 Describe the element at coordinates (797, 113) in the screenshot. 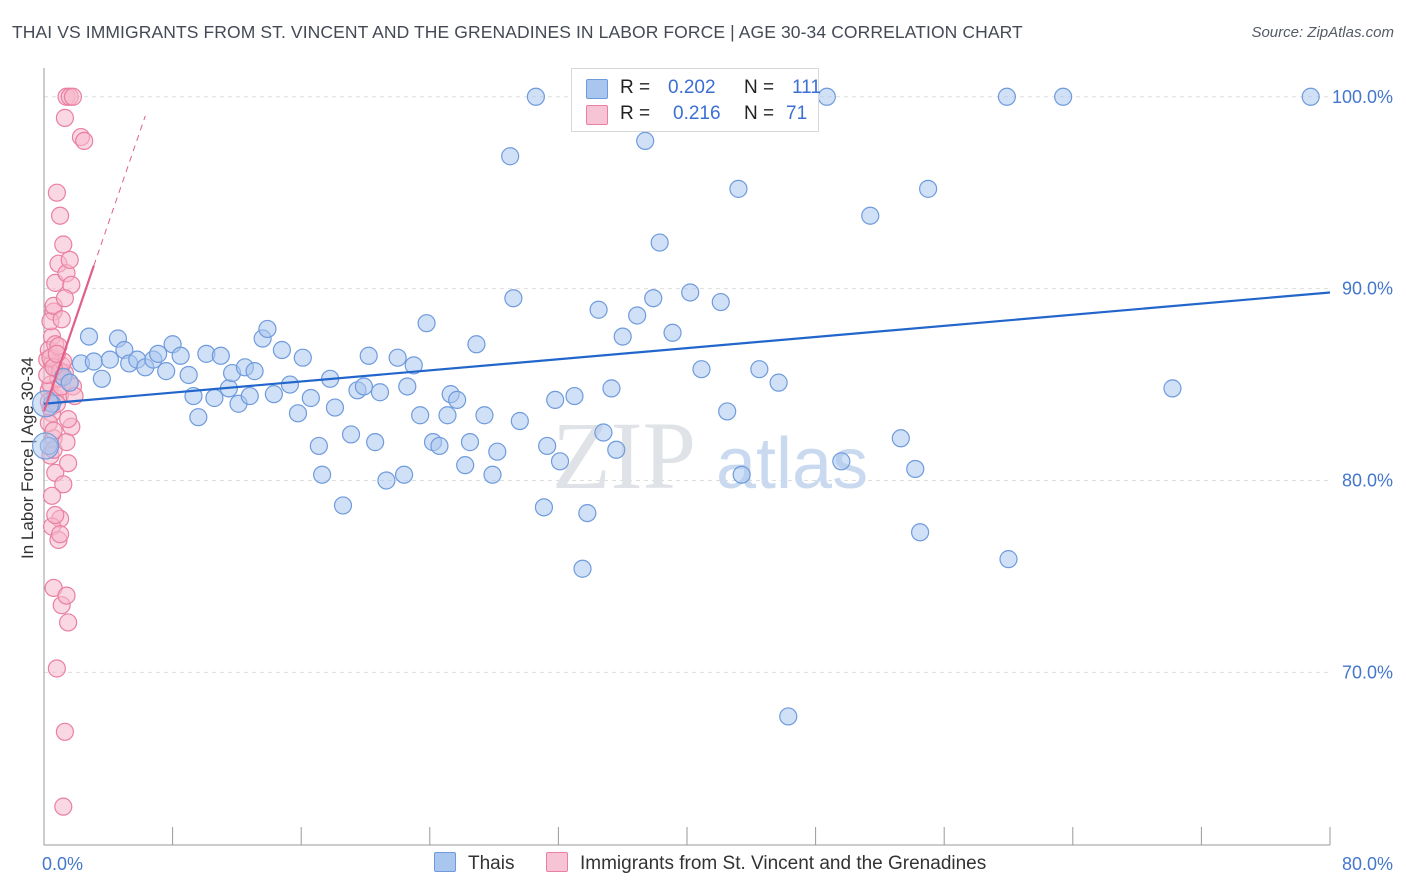

I see `legend-n-value: 71` at that location.